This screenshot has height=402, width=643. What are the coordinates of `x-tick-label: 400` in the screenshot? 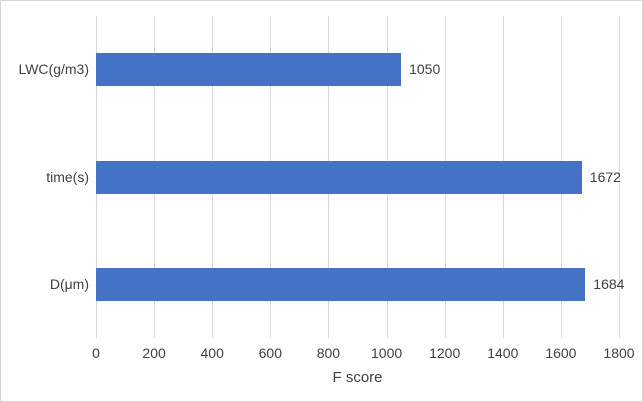 It's located at (212, 353).